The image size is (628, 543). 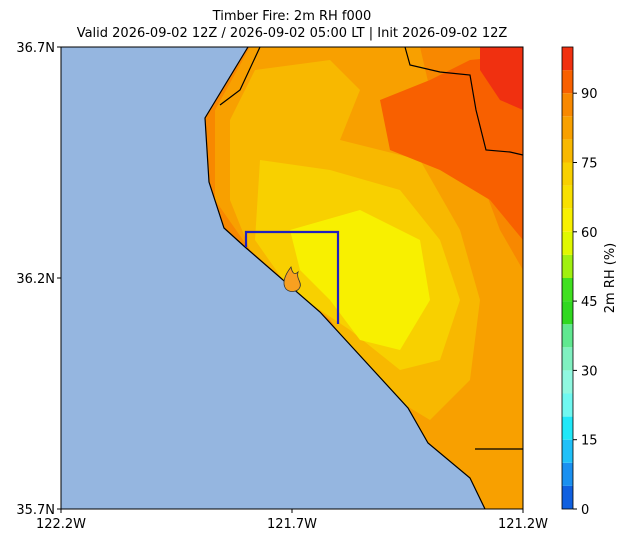 What do you see at coordinates (589, 94) in the screenshot?
I see `colorbar-tick-label: 90` at bounding box center [589, 94].